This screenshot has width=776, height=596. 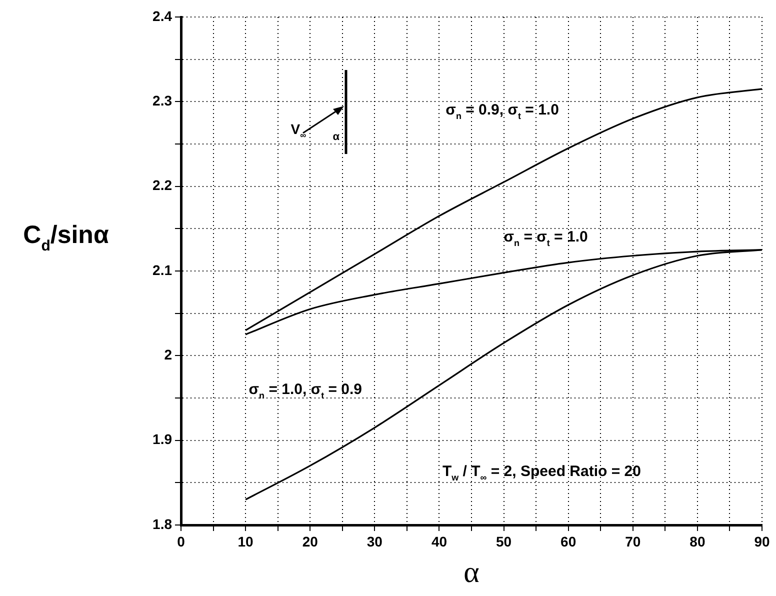 What do you see at coordinates (374, 541) in the screenshot?
I see `x-tick-label: 30` at bounding box center [374, 541].